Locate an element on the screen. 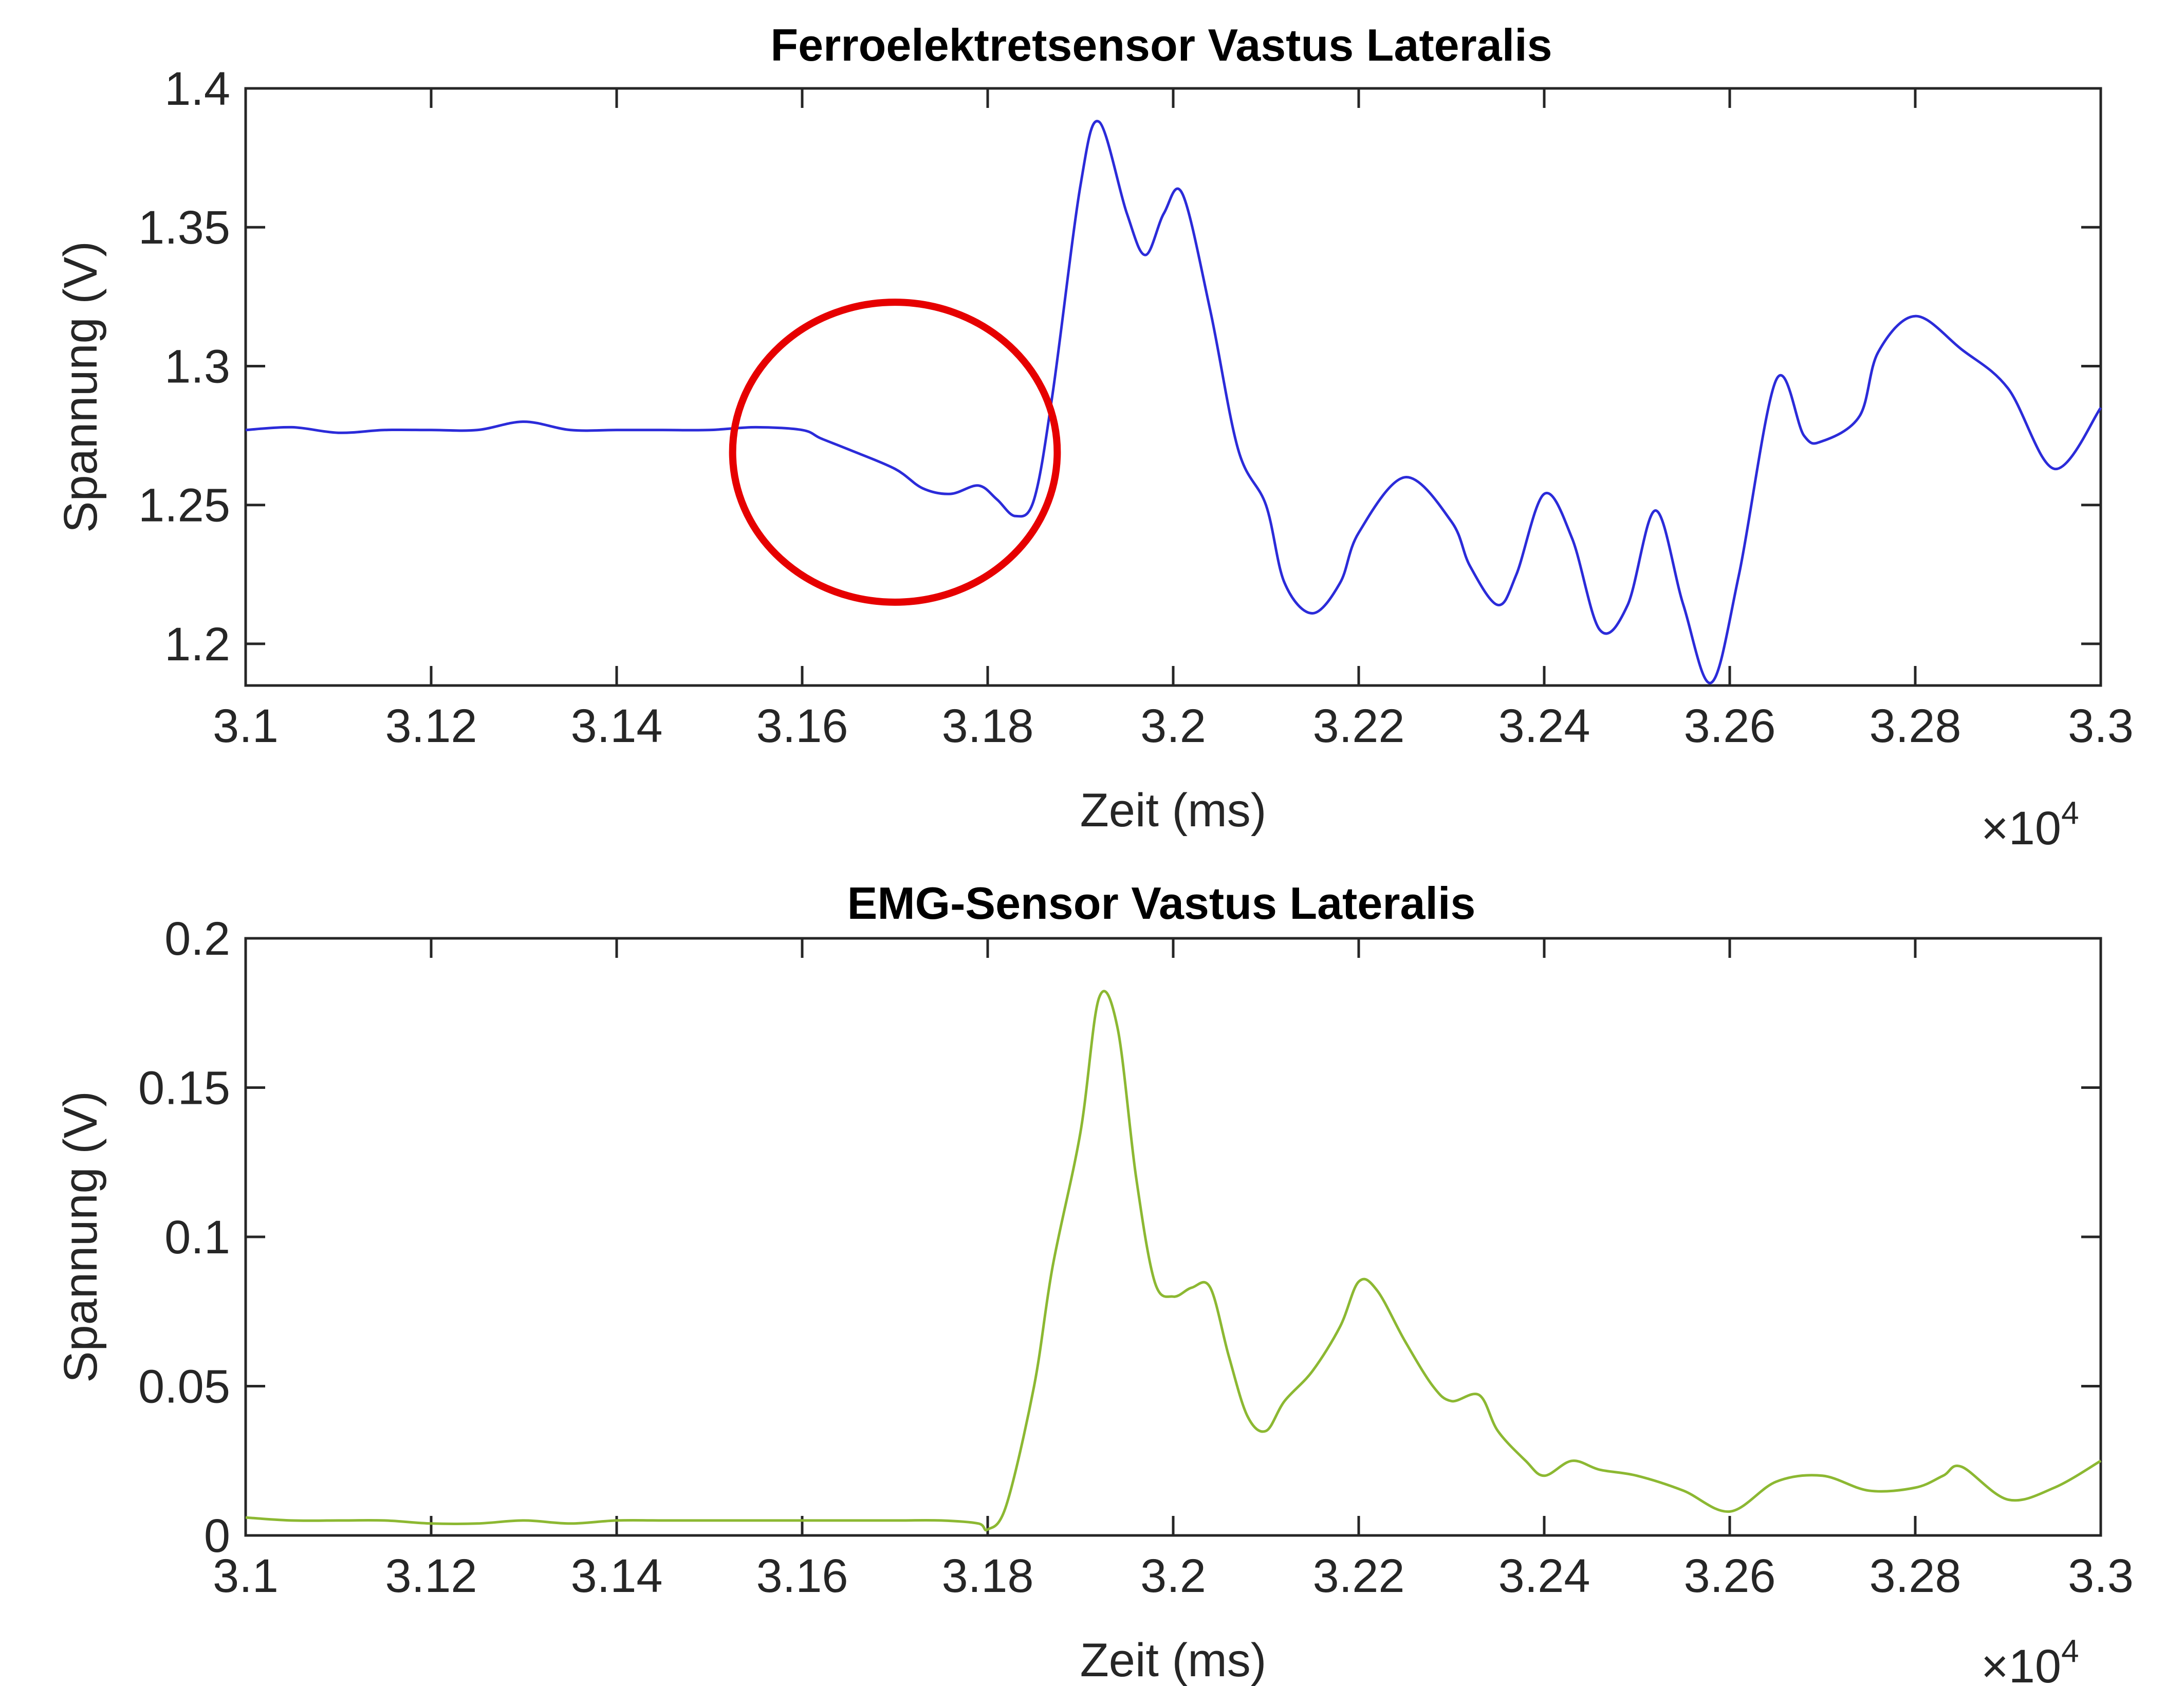 This screenshot has height=1686, width=2184. emg-x-tick-label: 3.24 is located at coordinates (1544, 1576).